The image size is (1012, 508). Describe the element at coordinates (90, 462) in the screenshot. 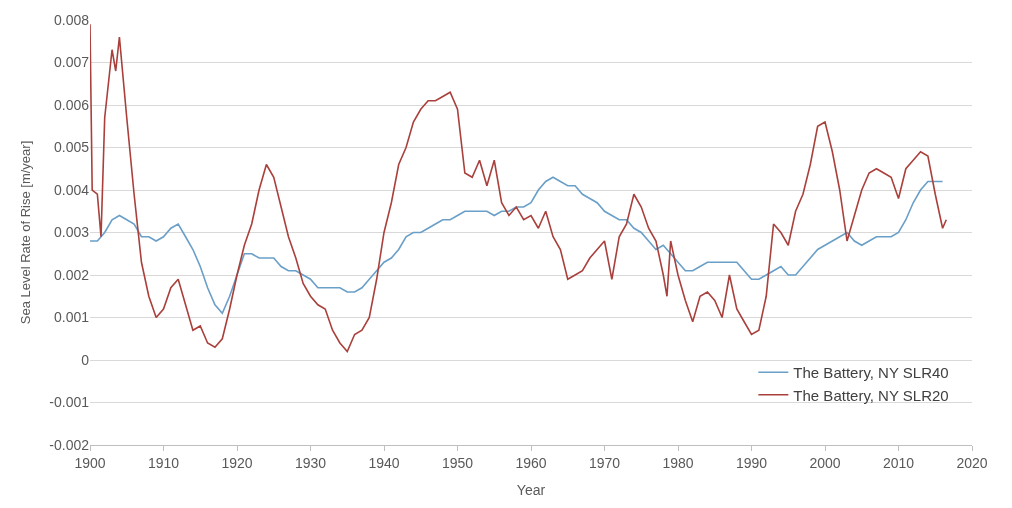

I see `x-tick-label: 1900` at that location.